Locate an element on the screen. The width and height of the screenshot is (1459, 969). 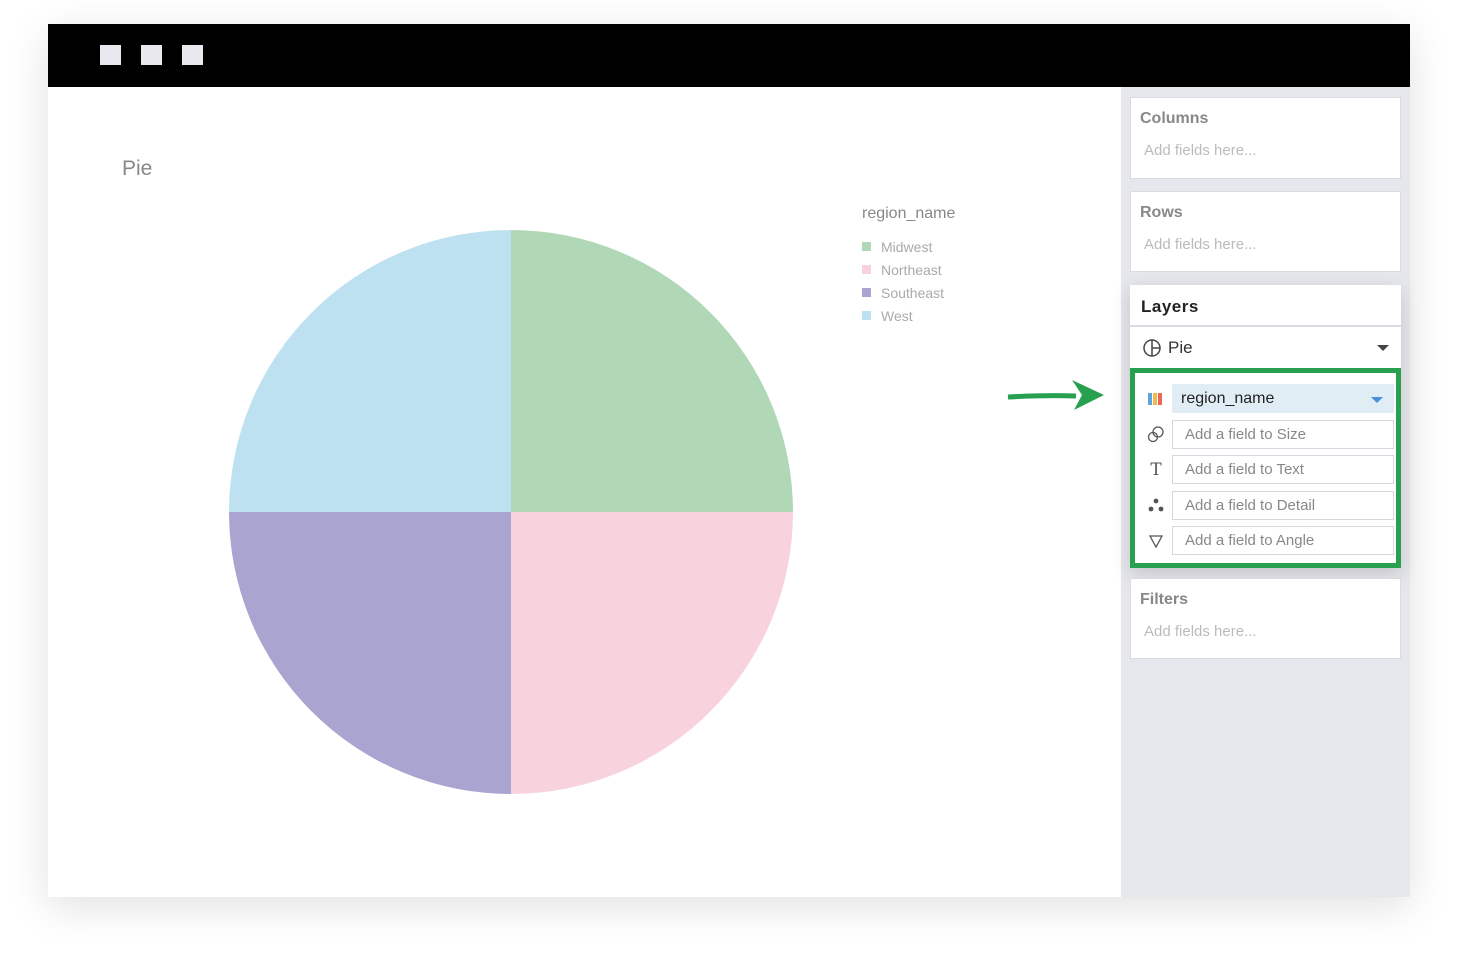
chart-title: Pie is located at coordinates (137, 168).